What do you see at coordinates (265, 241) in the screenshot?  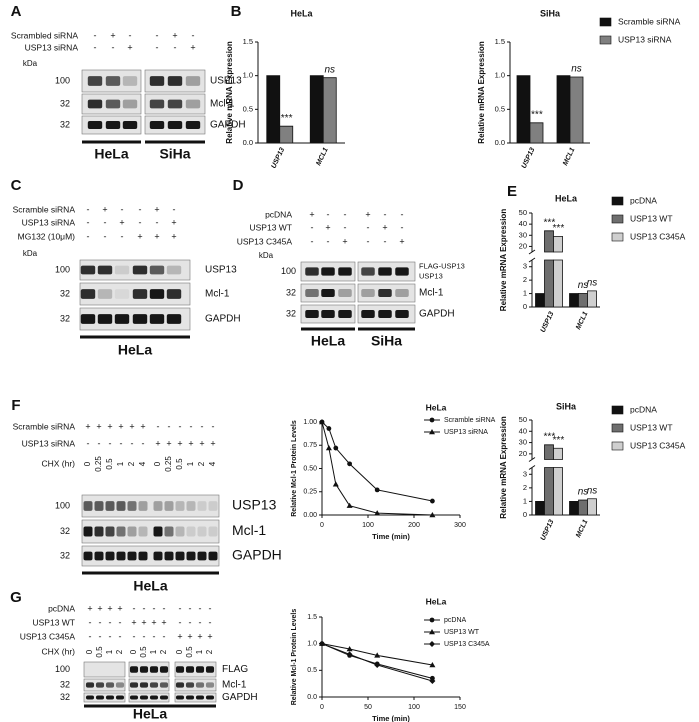 I see `treatment-name: USP13 C345A` at bounding box center [265, 241].